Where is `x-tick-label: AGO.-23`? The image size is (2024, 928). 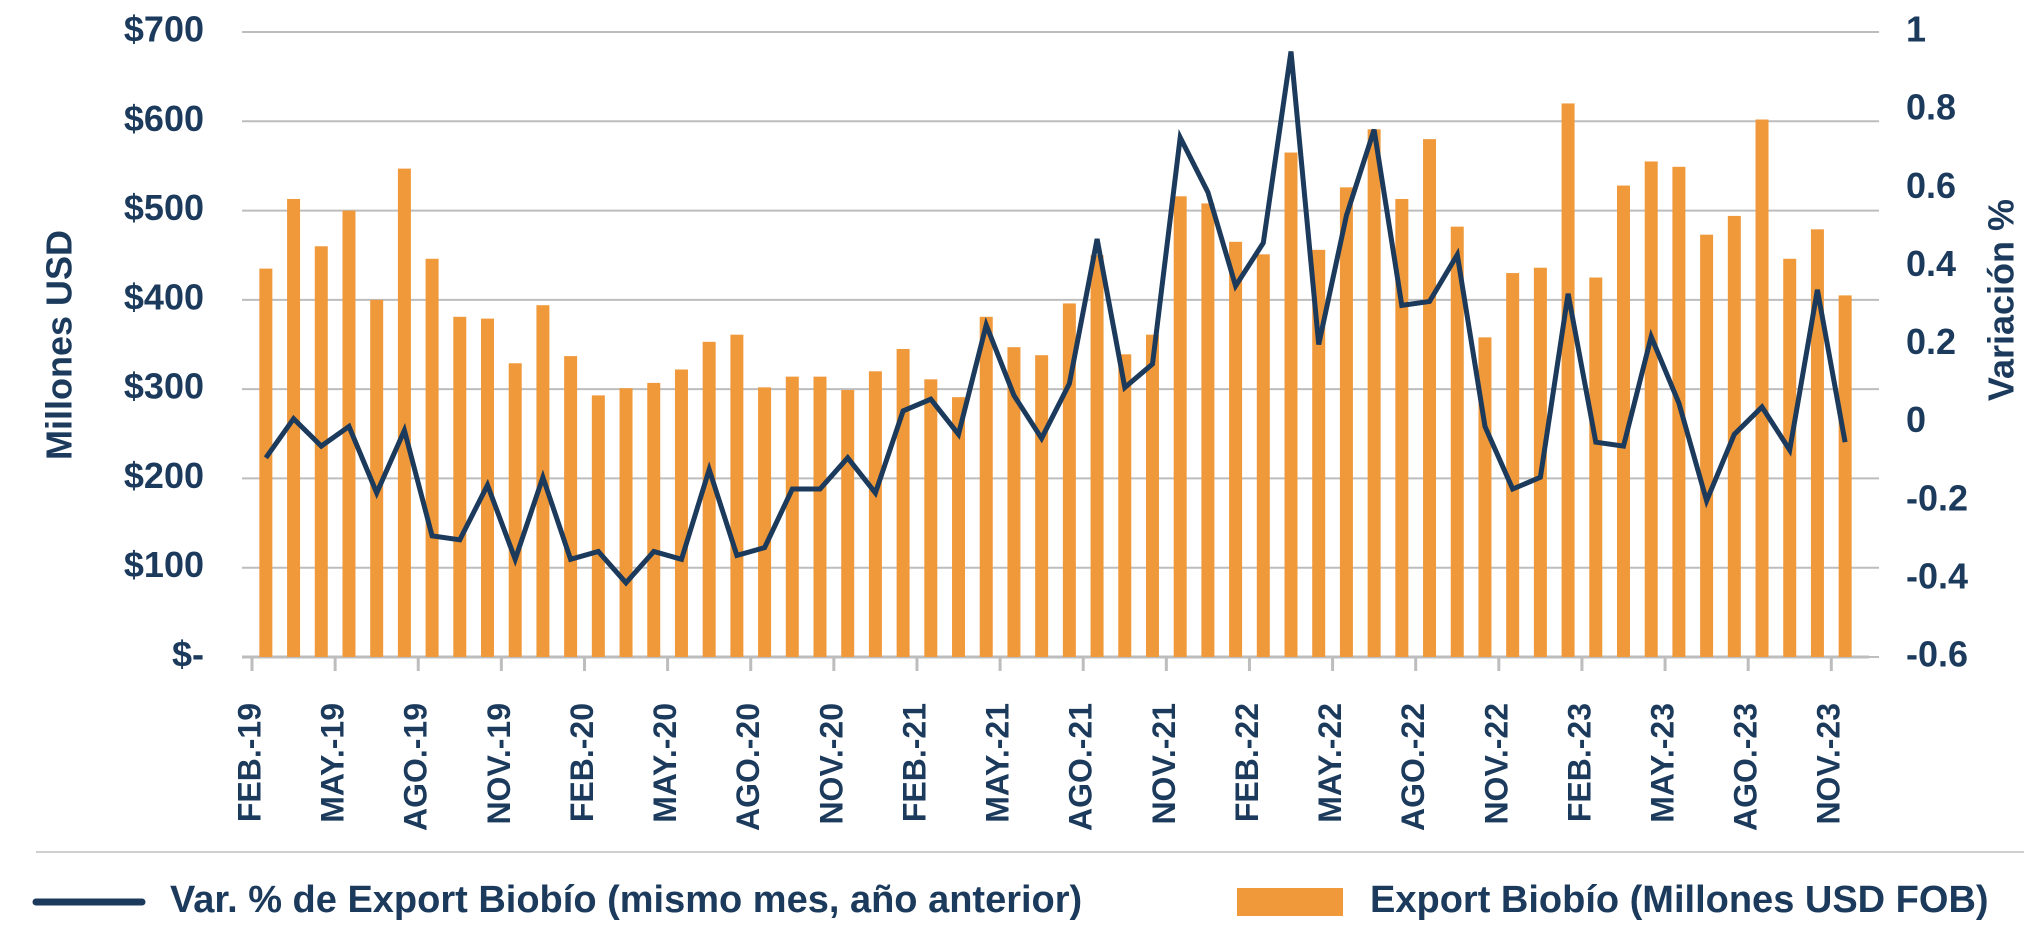
x-tick-label: AGO.-23 is located at coordinates (1746, 767).